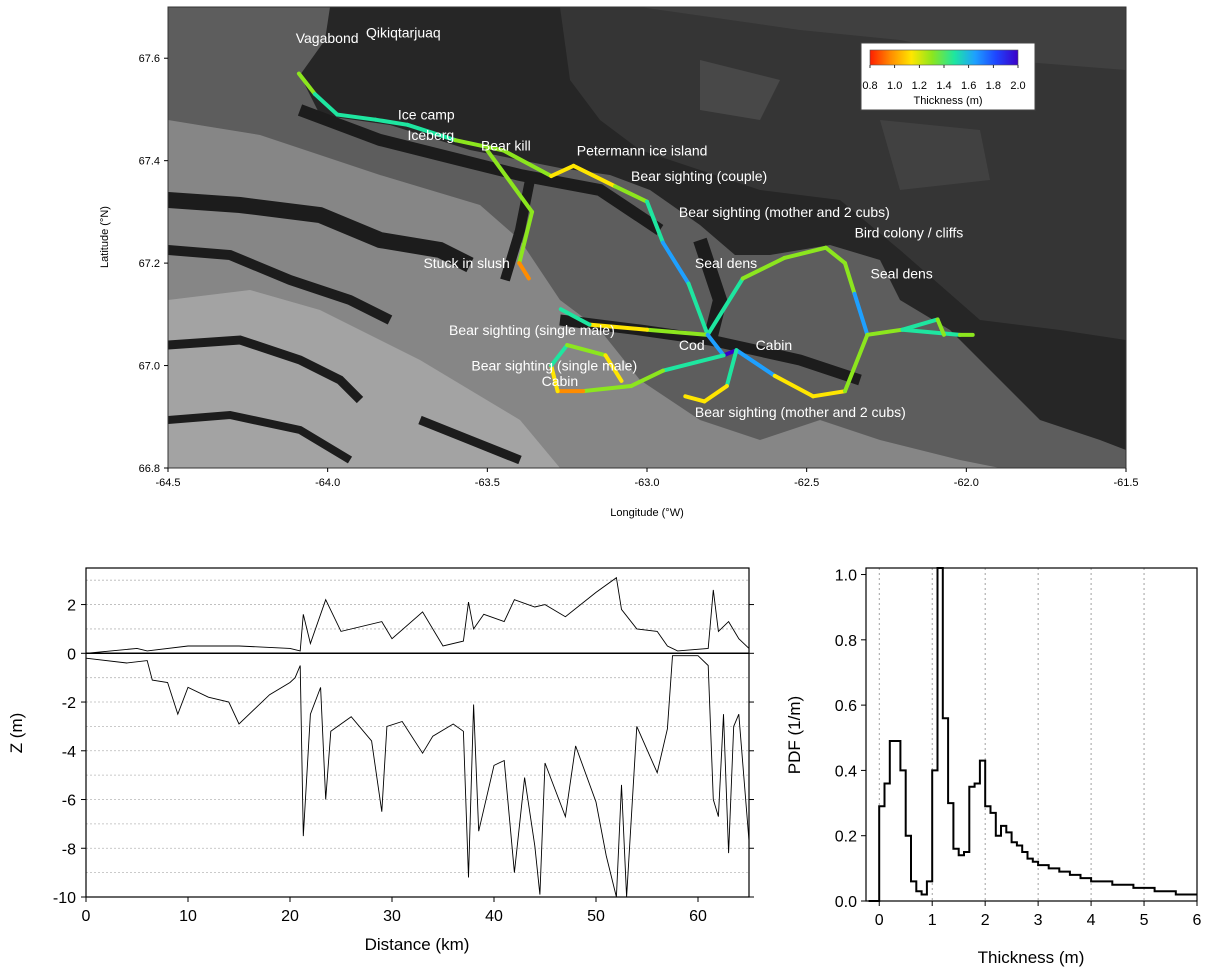  I want to click on pdf-y-tick-label: 0.2, so click(846, 837).